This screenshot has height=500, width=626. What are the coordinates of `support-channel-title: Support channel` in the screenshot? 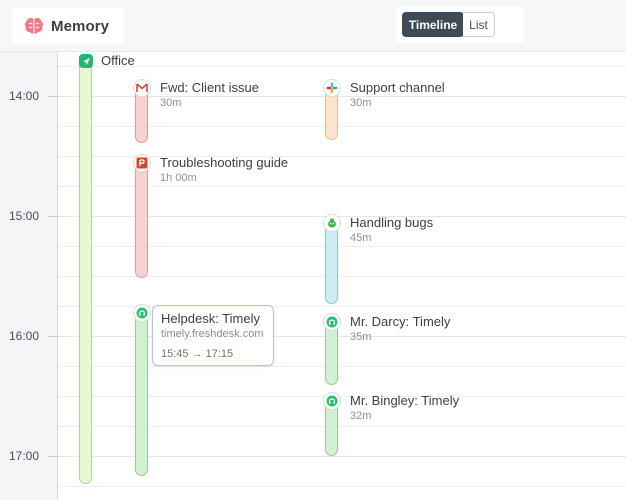 It's located at (397, 87).